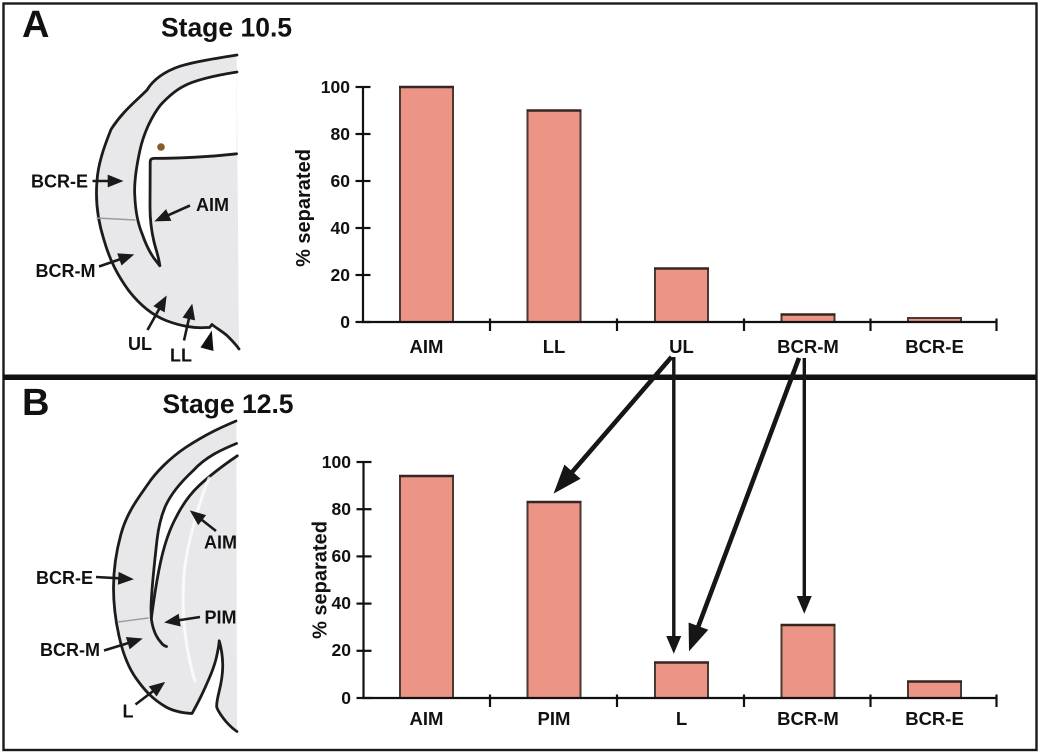 The width and height of the screenshot is (1047, 756). I want to click on svg-text: Stage 12.5, so click(227, 404).